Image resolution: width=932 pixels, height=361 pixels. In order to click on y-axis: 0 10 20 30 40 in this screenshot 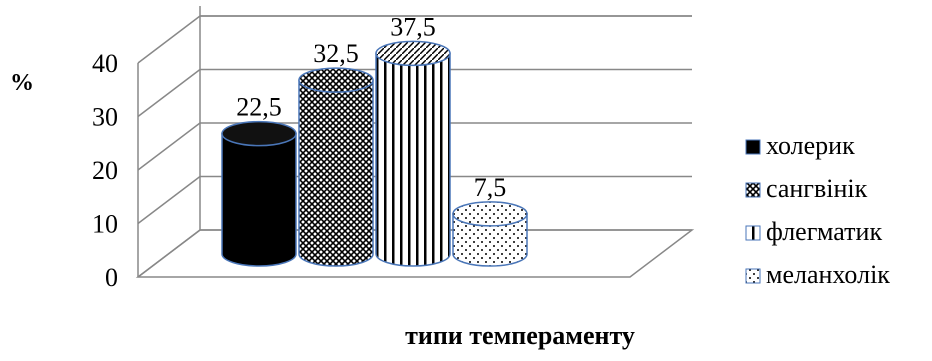, I will do `click(146, 149)`.